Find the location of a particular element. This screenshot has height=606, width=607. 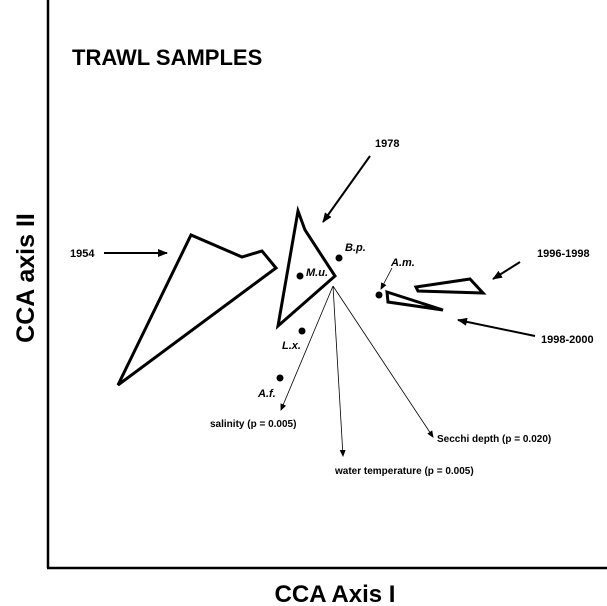

species-points is located at coordinates (329, 318).